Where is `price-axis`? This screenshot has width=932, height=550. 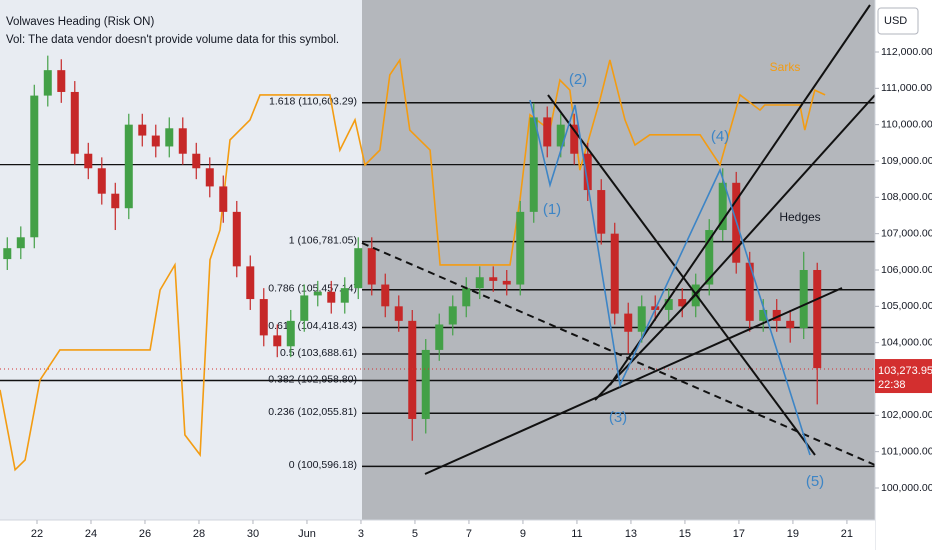 price-axis is located at coordinates (903, 275).